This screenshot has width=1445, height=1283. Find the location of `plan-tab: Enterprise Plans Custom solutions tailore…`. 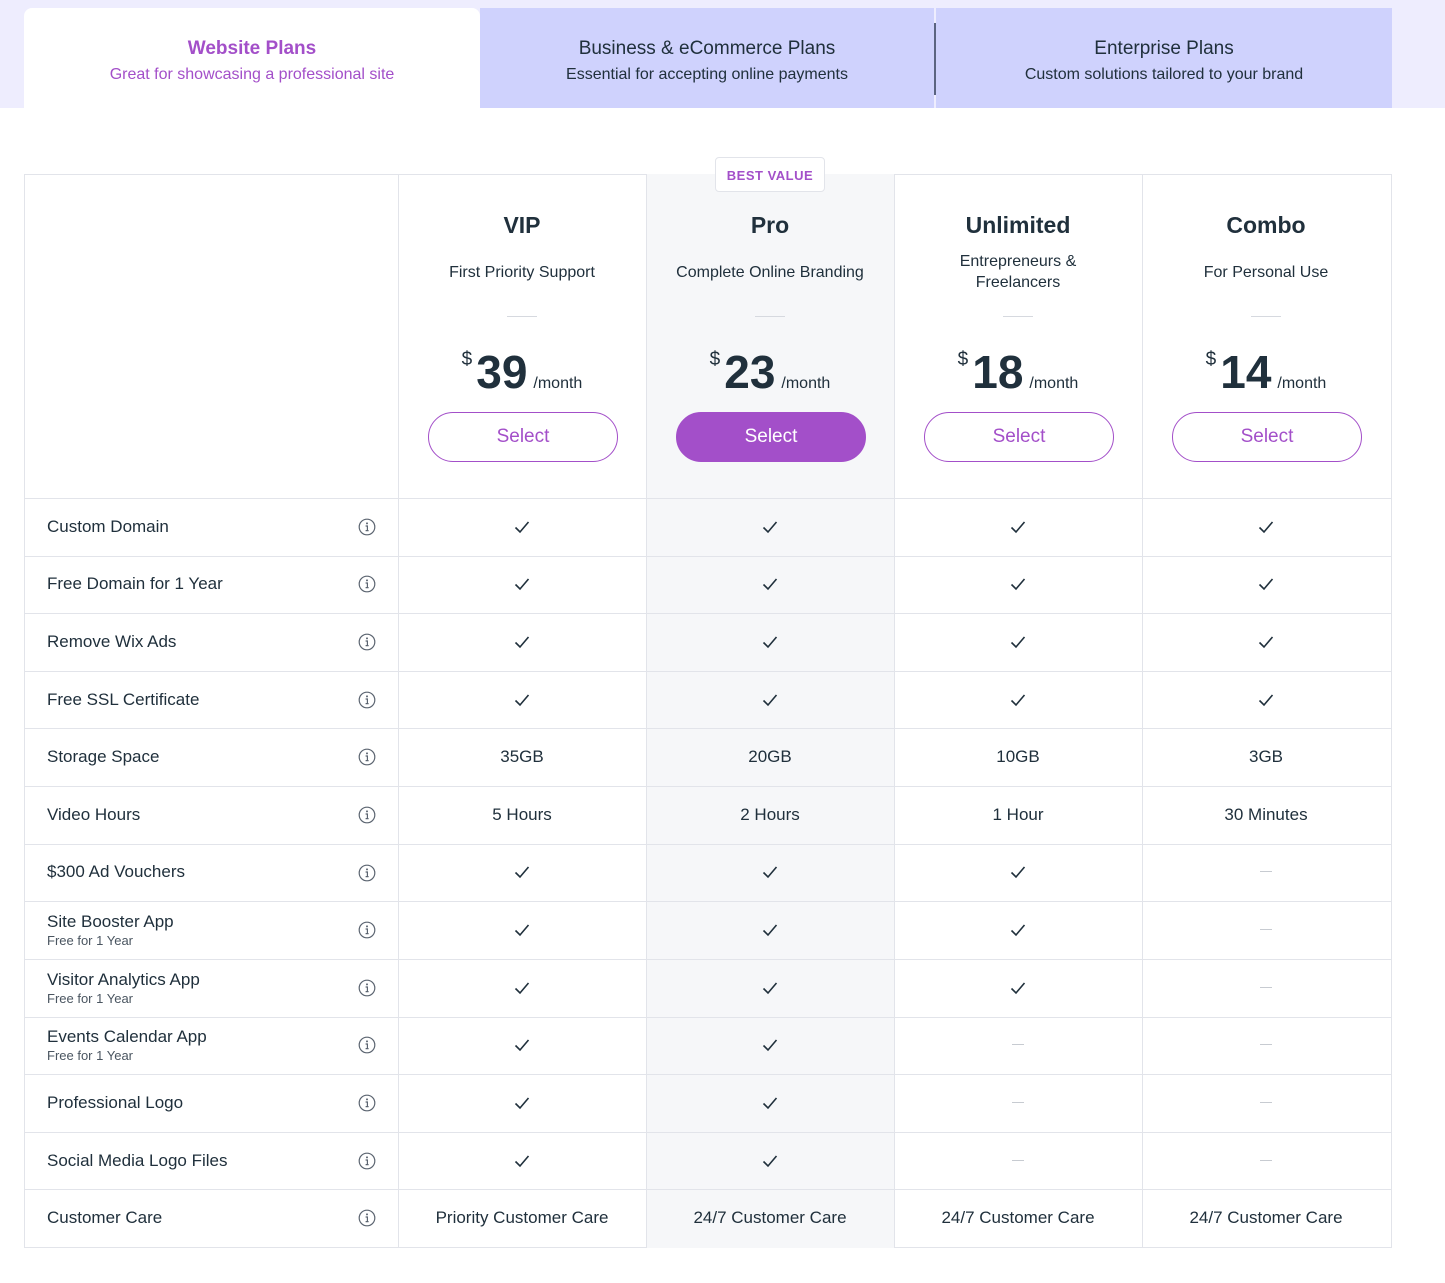

plan-tab: Enterprise Plans Custom solutions tailore… is located at coordinates (1164, 58).